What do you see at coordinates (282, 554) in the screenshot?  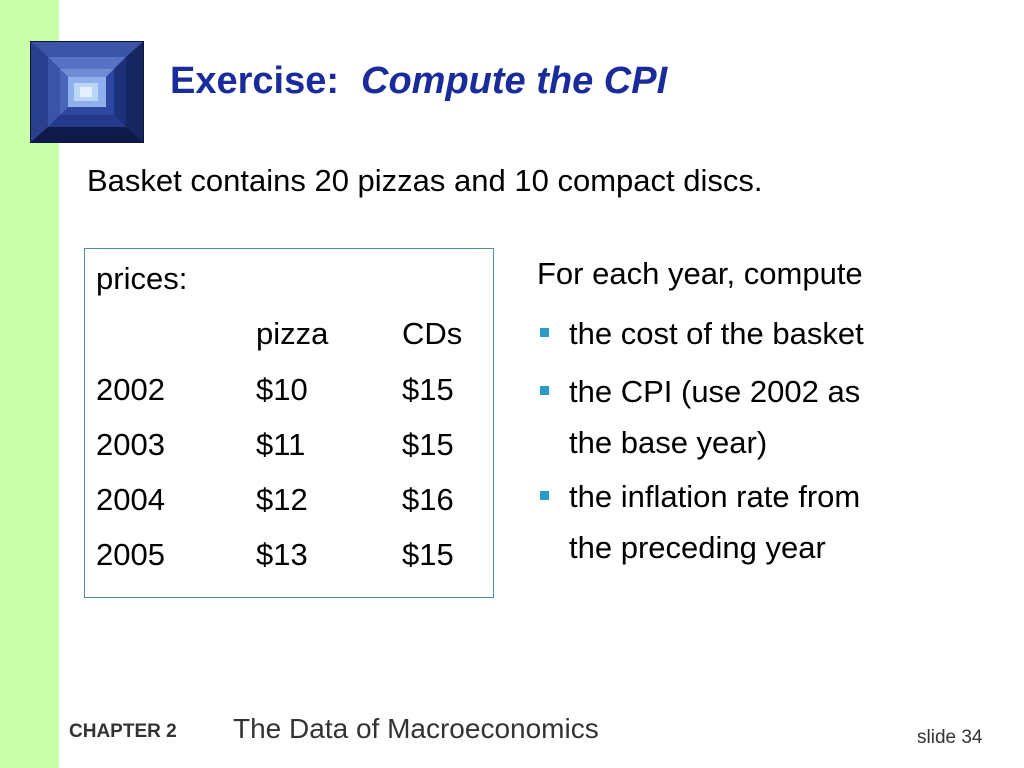 I see `pizza-price-cell: $13` at bounding box center [282, 554].